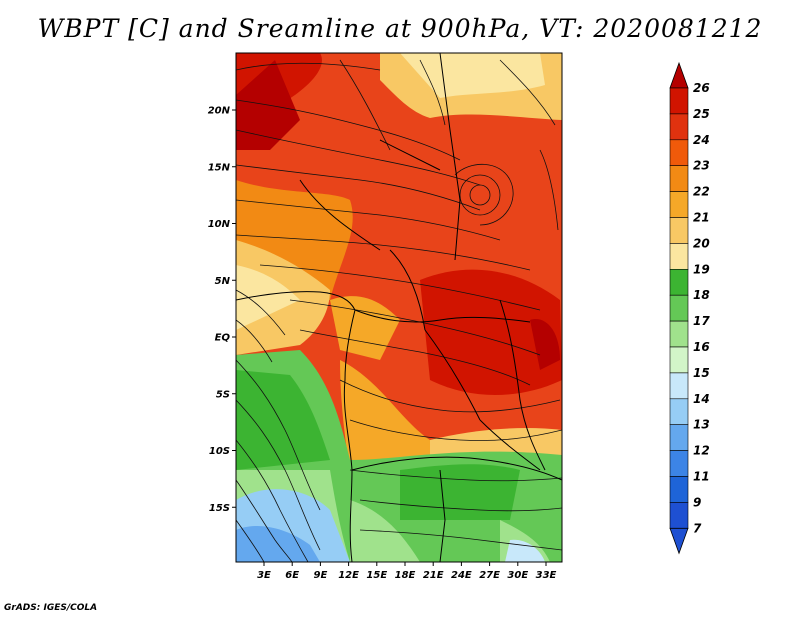  What do you see at coordinates (701, 243) in the screenshot?
I see `colorbar-label: 20` at bounding box center [701, 243].